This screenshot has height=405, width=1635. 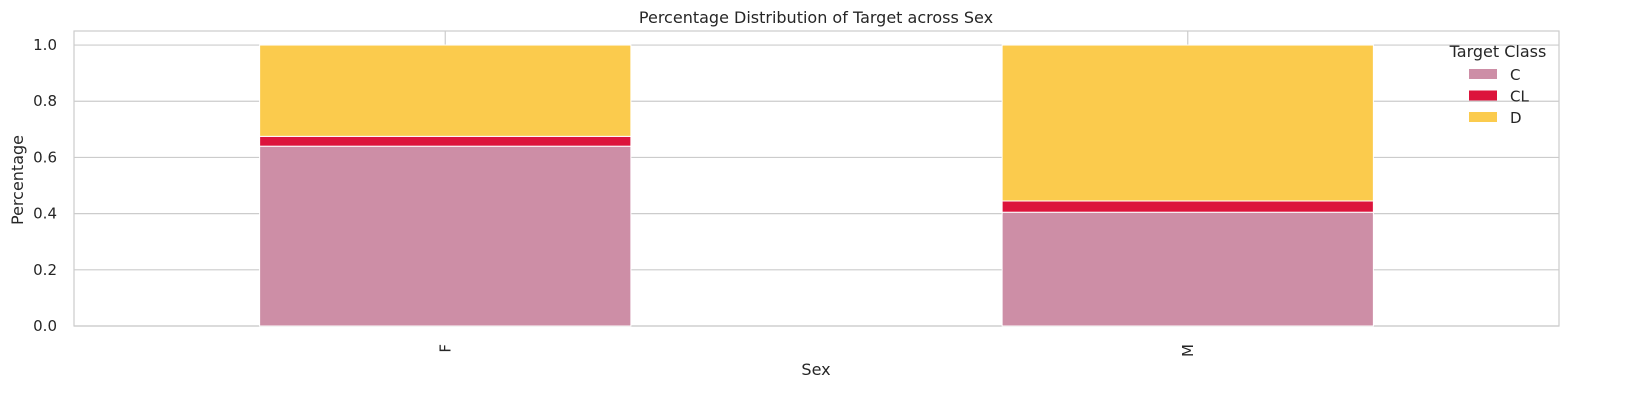 I want to click on y-tick-label: 1.0, so click(x=45, y=45).